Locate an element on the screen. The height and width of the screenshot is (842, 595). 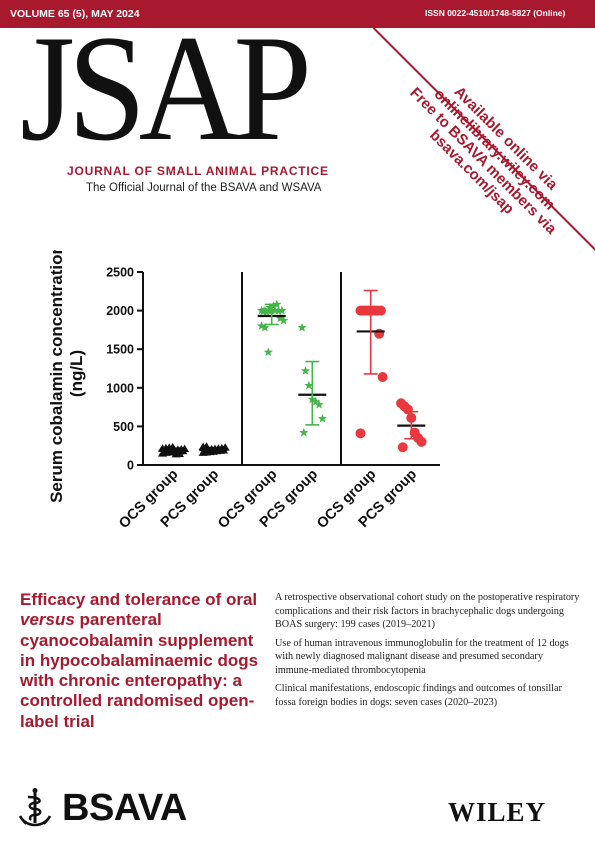
headline-italic-text: versus is located at coordinates (47, 620).